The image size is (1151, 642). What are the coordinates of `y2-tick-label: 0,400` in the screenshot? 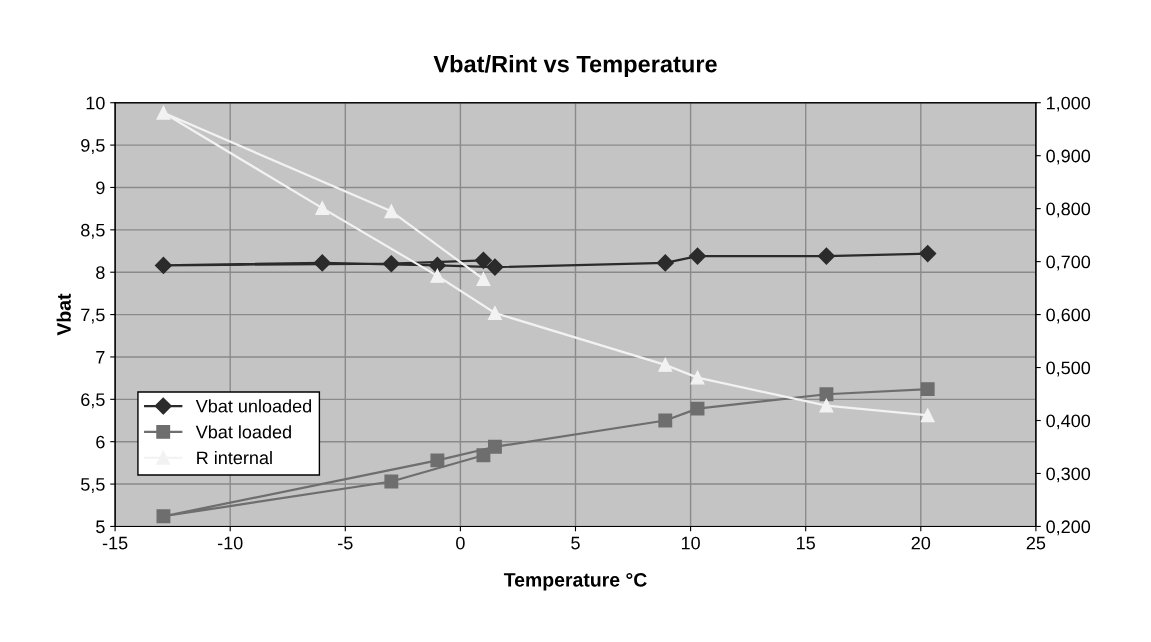 It's located at (1068, 422).